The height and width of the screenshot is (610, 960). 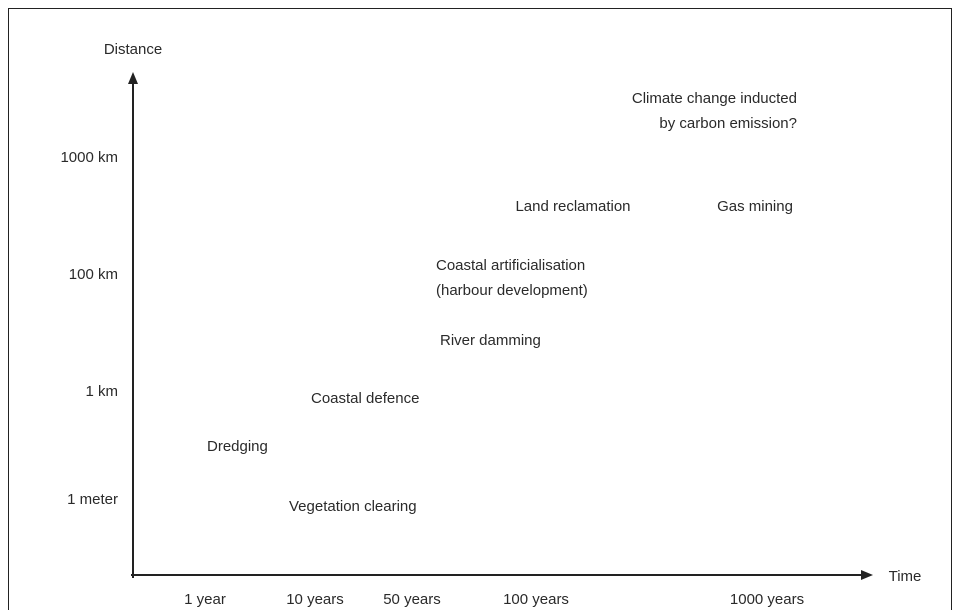 What do you see at coordinates (89, 157) in the screenshot?
I see `y-tick-label: 1000 km` at bounding box center [89, 157].